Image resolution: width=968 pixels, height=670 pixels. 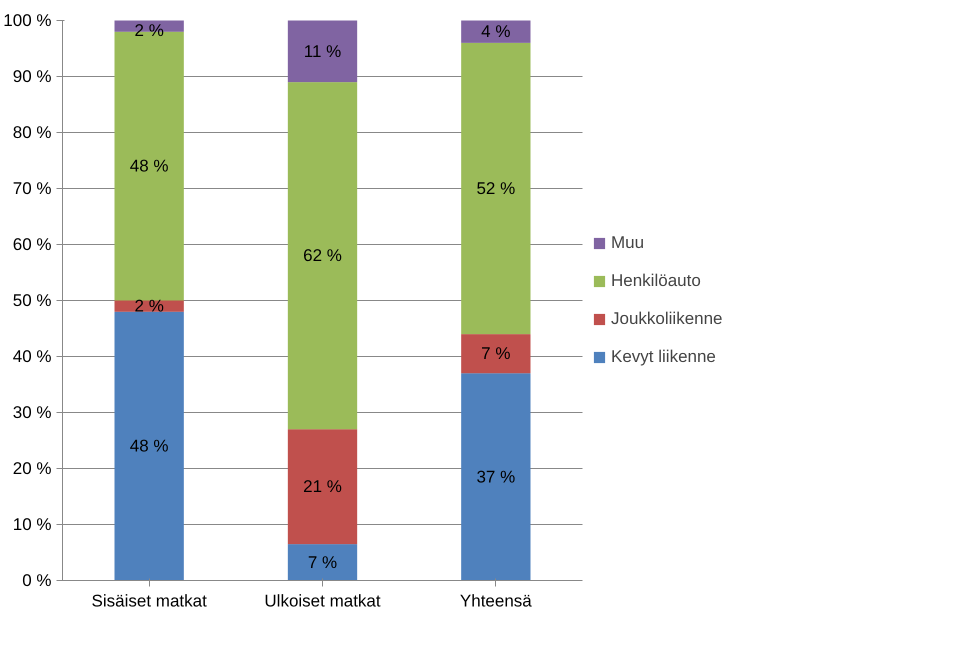 I want to click on data-label: 52 %, so click(x=496, y=188).